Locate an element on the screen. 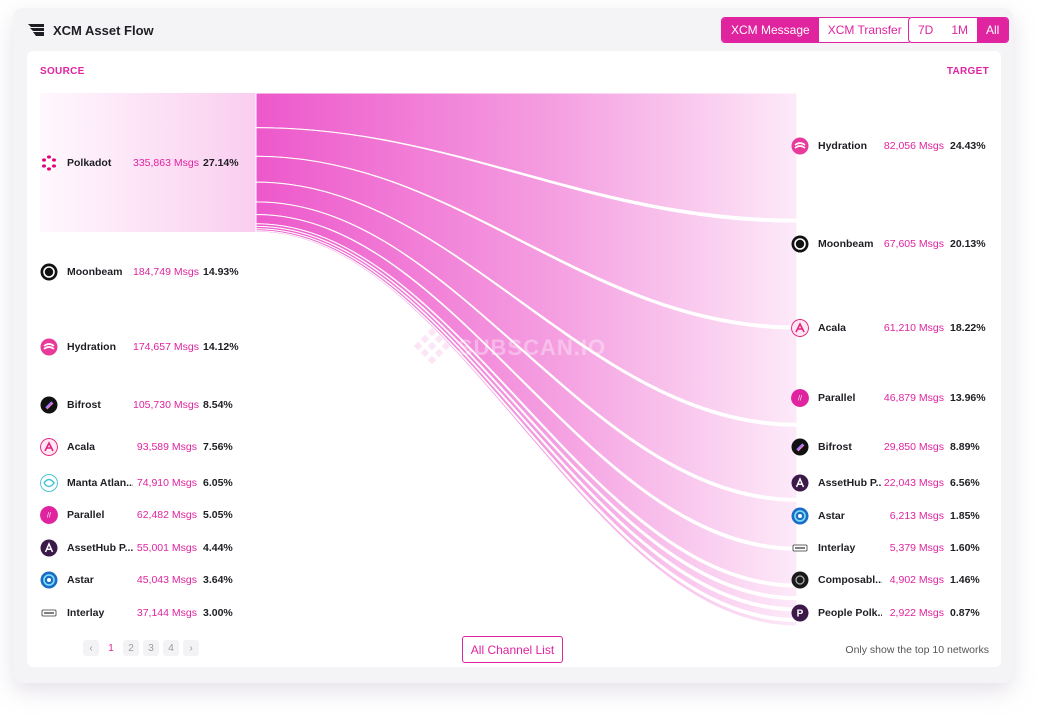 This screenshot has width=1046, height=719. source-node-bar is located at coordinates (148, 162).